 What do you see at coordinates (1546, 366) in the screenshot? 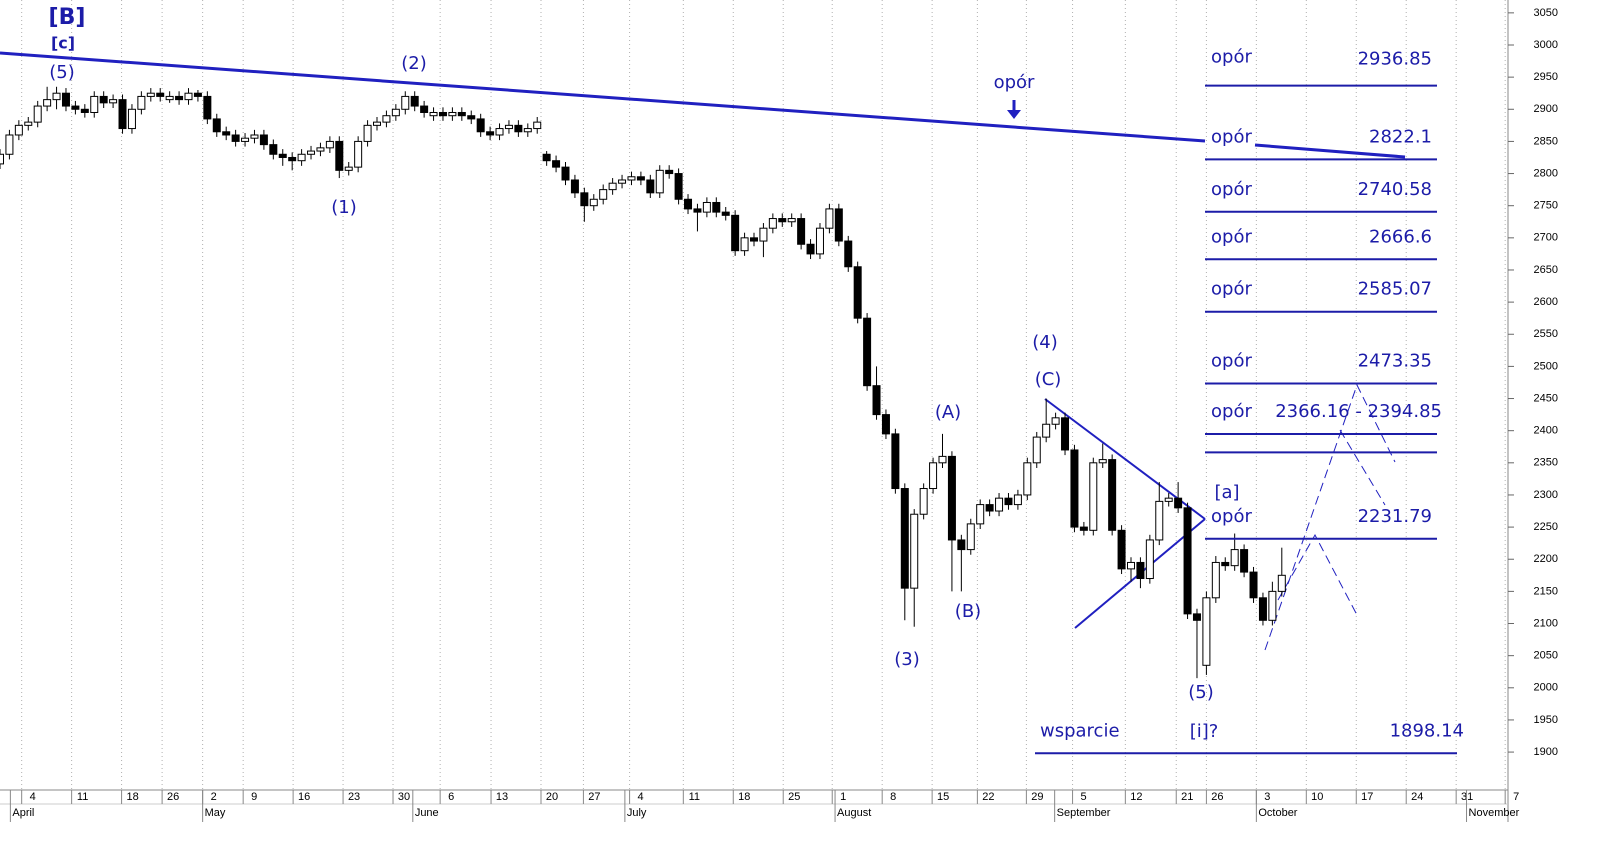
I see `y-tick-label: 2500` at bounding box center [1546, 366].